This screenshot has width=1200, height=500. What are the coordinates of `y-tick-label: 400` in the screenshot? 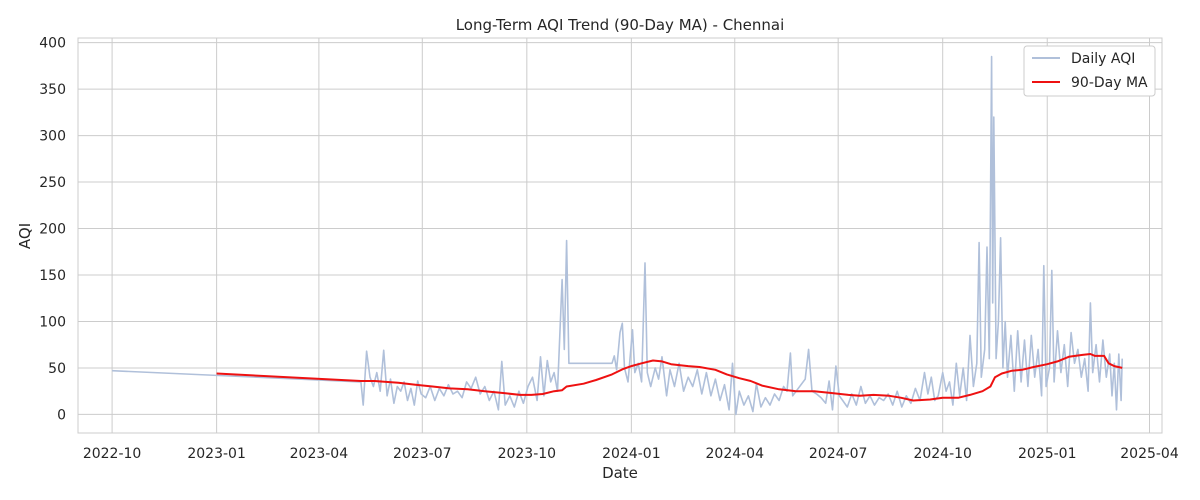 It's located at (52, 44).